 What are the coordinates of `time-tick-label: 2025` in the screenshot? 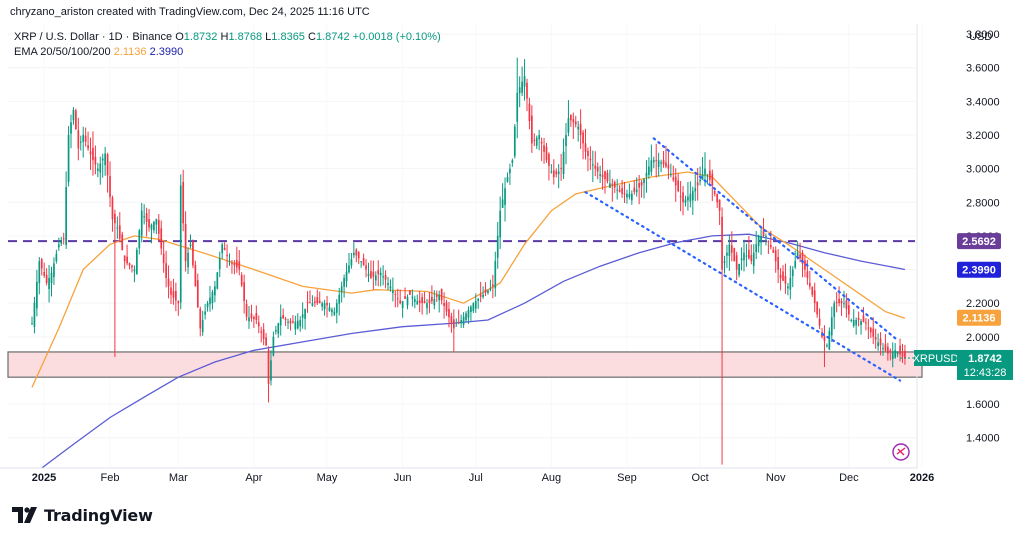 It's located at (44, 478).